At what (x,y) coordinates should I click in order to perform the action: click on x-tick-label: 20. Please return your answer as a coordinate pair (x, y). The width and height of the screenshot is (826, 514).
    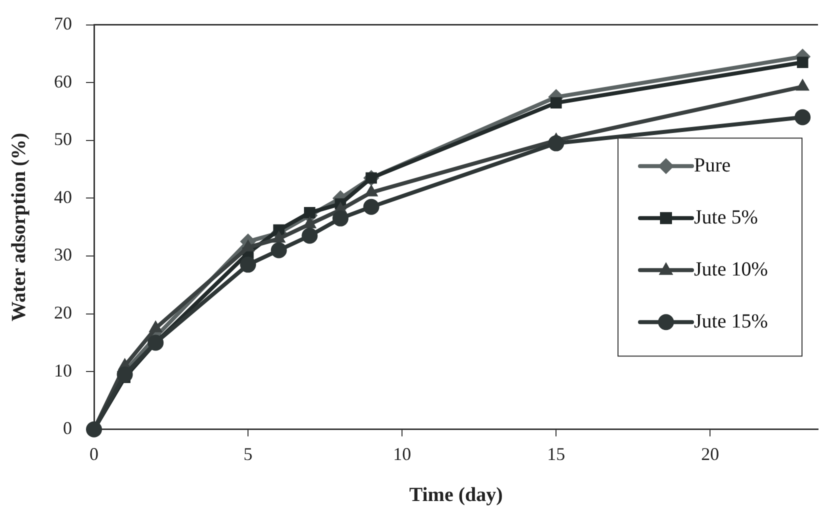
    Looking at the image, I should click on (710, 454).